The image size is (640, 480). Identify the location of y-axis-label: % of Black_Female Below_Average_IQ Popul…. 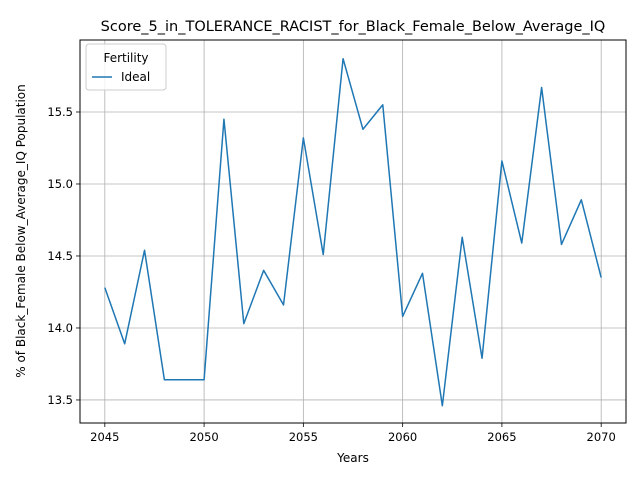
(21, 231).